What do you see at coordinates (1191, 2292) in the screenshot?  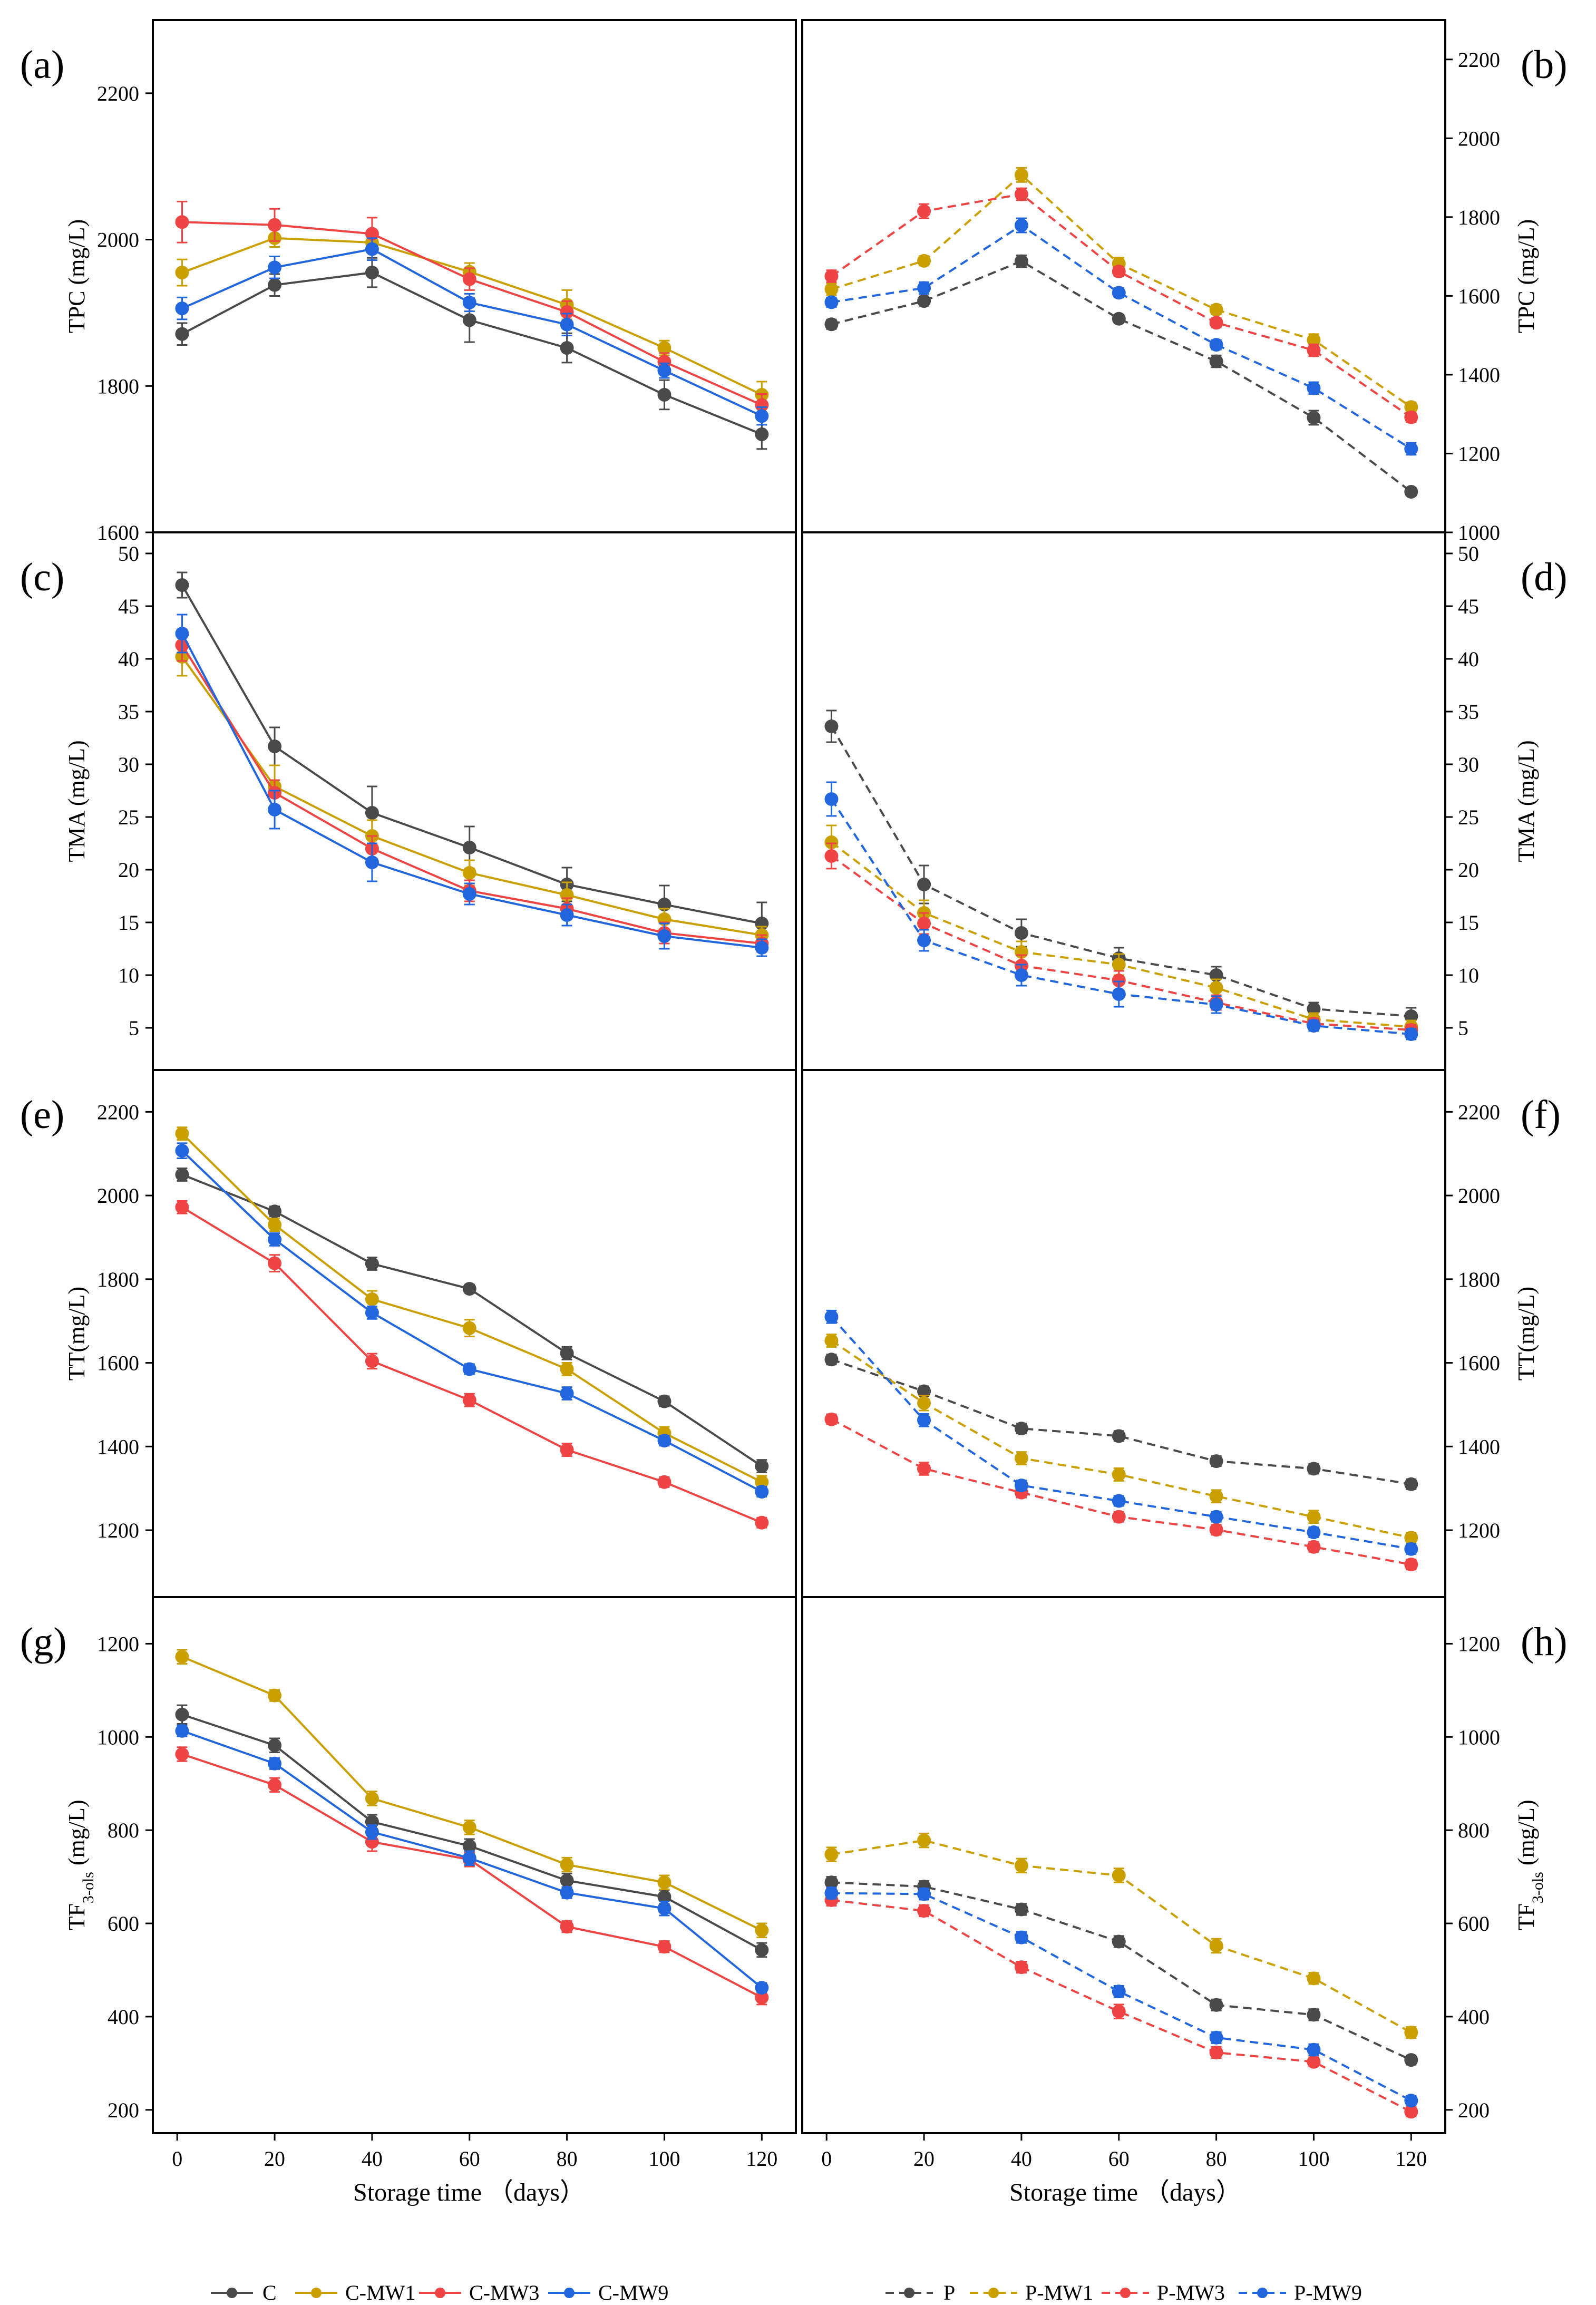 I see `legend-label-p-mw3: P-MW3` at bounding box center [1191, 2292].